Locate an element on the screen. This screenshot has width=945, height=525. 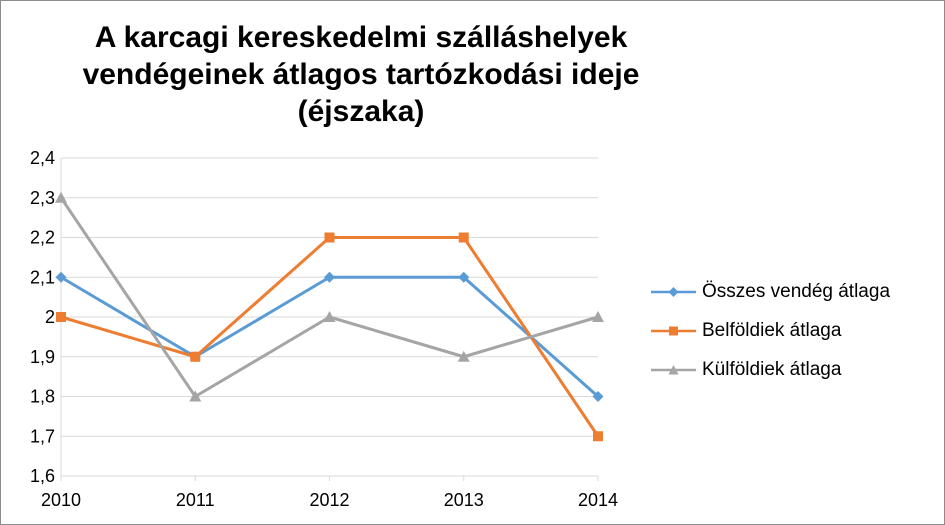
y-tick-label: 2,2 is located at coordinates (42, 238).